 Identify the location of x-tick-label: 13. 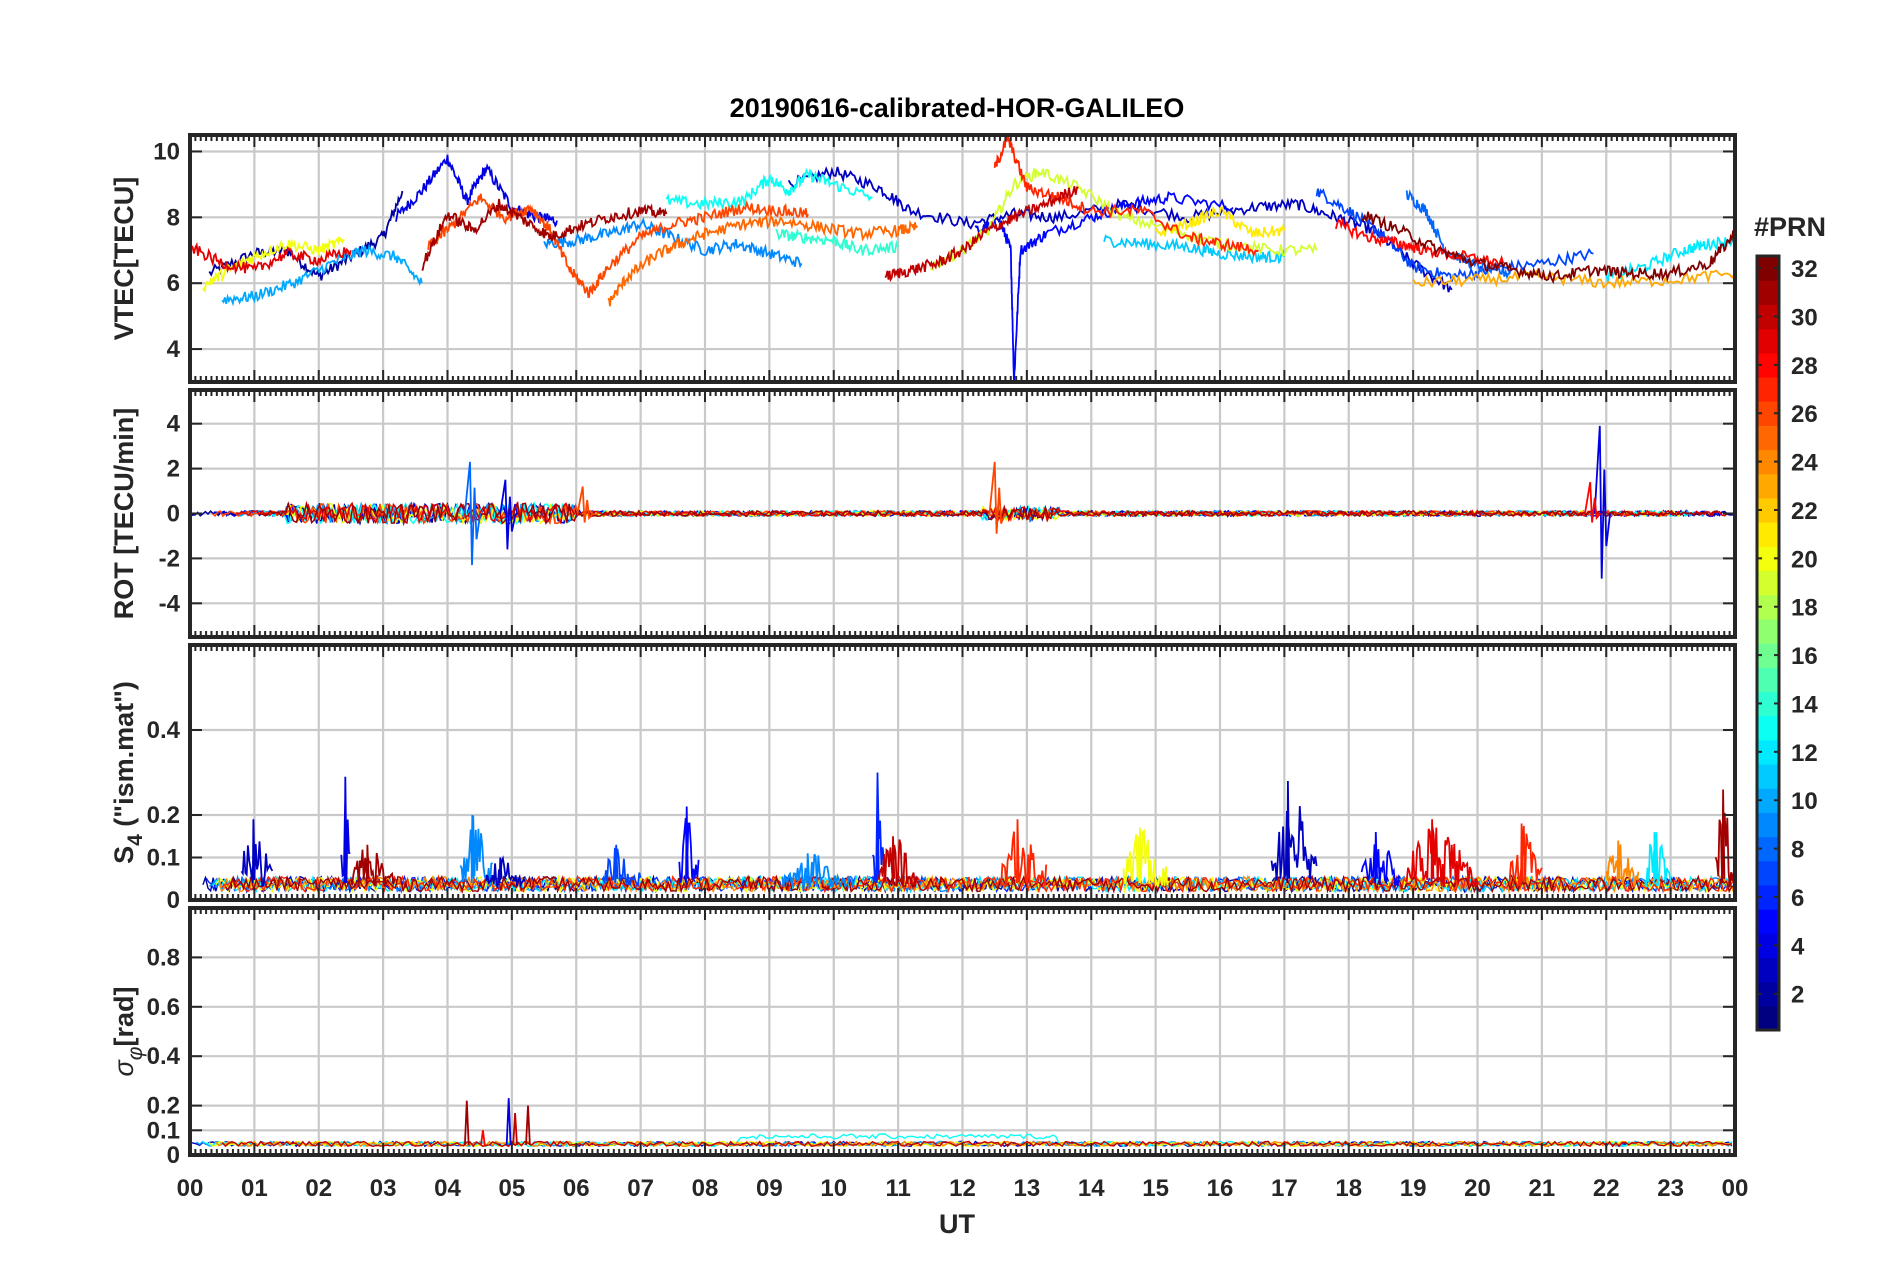
(1027, 1188).